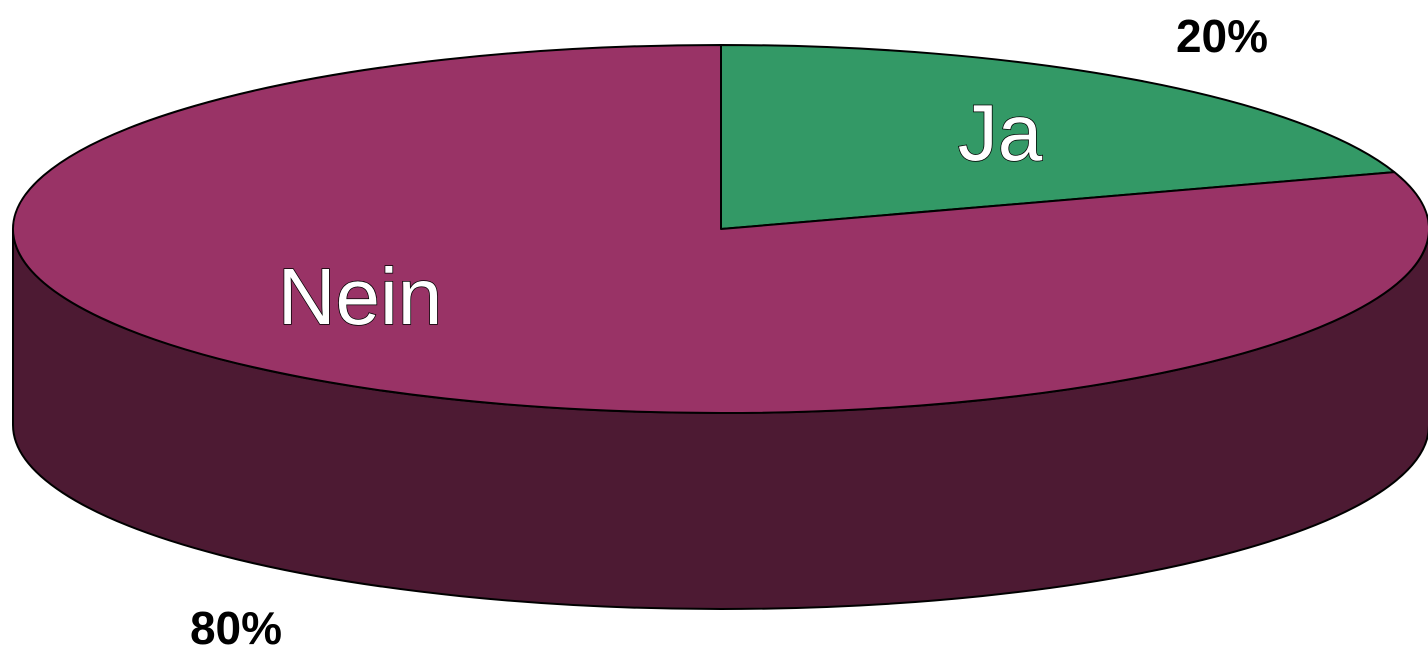 This screenshot has height=648, width=1428. I want to click on value-label-nein: 80%, so click(236, 625).